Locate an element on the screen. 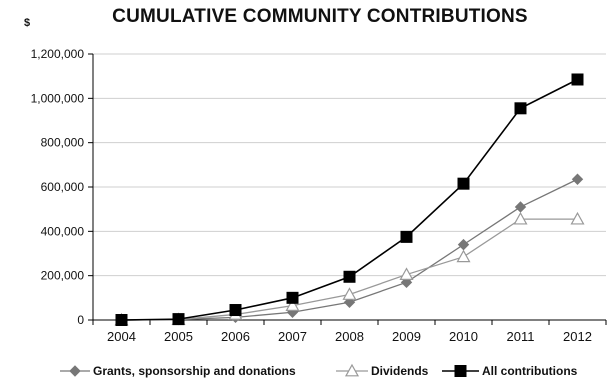 This screenshot has width=616, height=388. x-tick-label: 2011 is located at coordinates (521, 336).